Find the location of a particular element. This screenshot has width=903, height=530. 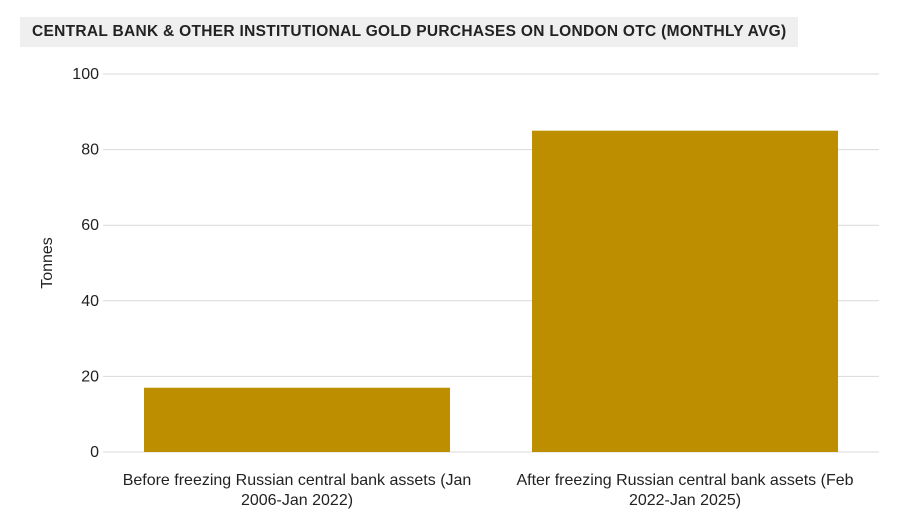

y-tick-label: 80 is located at coordinates (90, 150).